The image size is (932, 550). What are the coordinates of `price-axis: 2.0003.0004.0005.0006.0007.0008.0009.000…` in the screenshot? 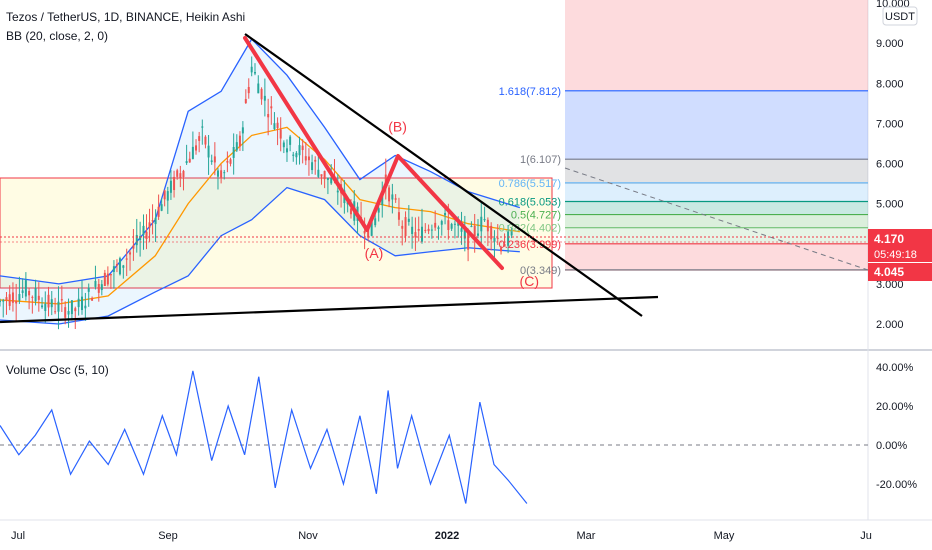 It's located at (893, 165).